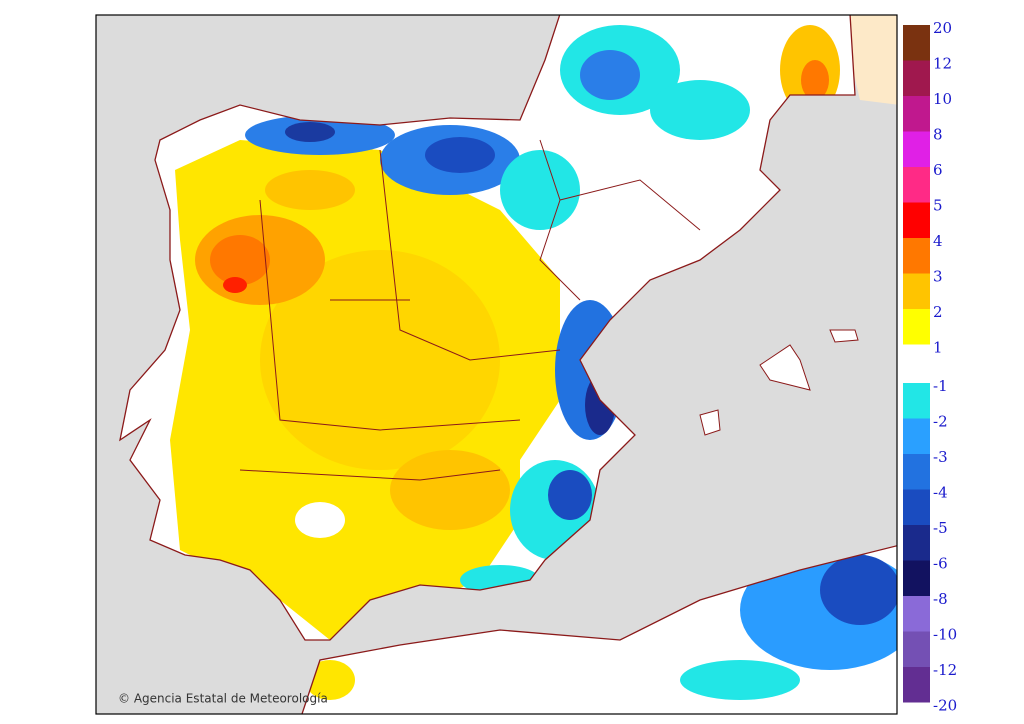 This screenshot has width=1024, height=724. I want to click on legend-label: -10, so click(945, 635).